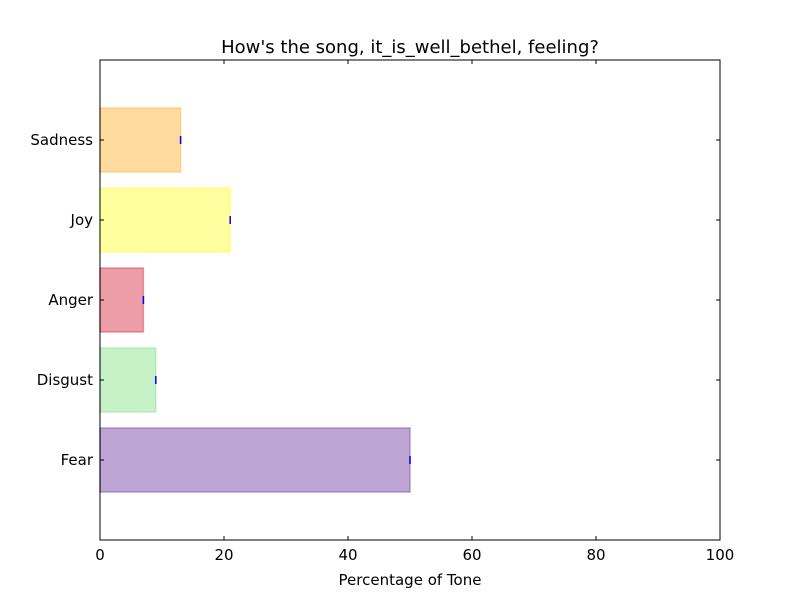 This screenshot has height=605, width=800. Describe the element at coordinates (65, 380) in the screenshot. I see `y-tick-label-disgust: Disgust` at that location.